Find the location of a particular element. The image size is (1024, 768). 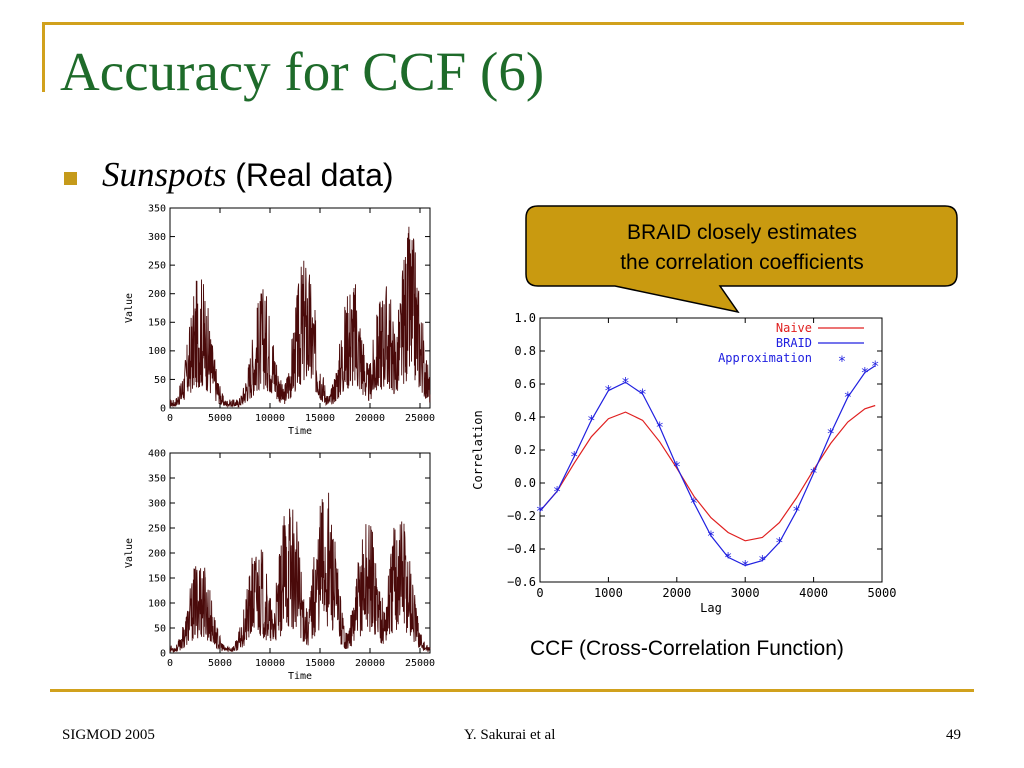

y-tick-label: 0.8 is located at coordinates (525, 351).